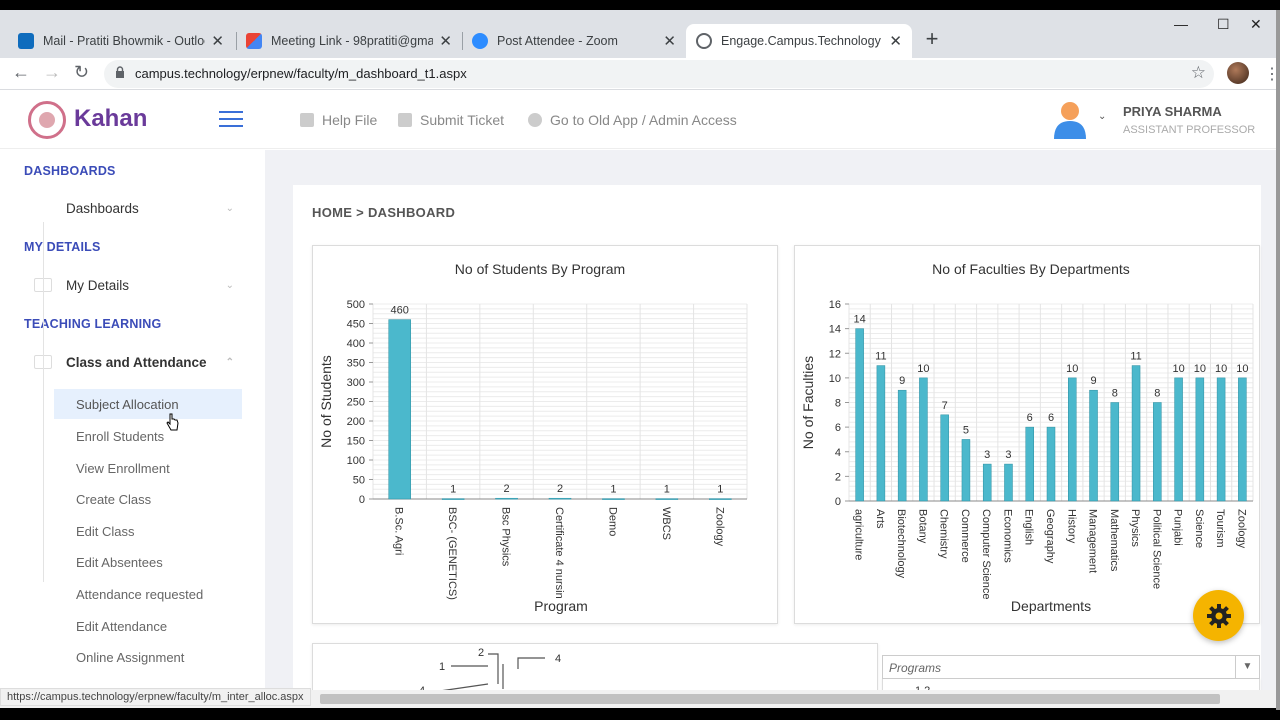  I want to click on data-label: 2, so click(507, 489).